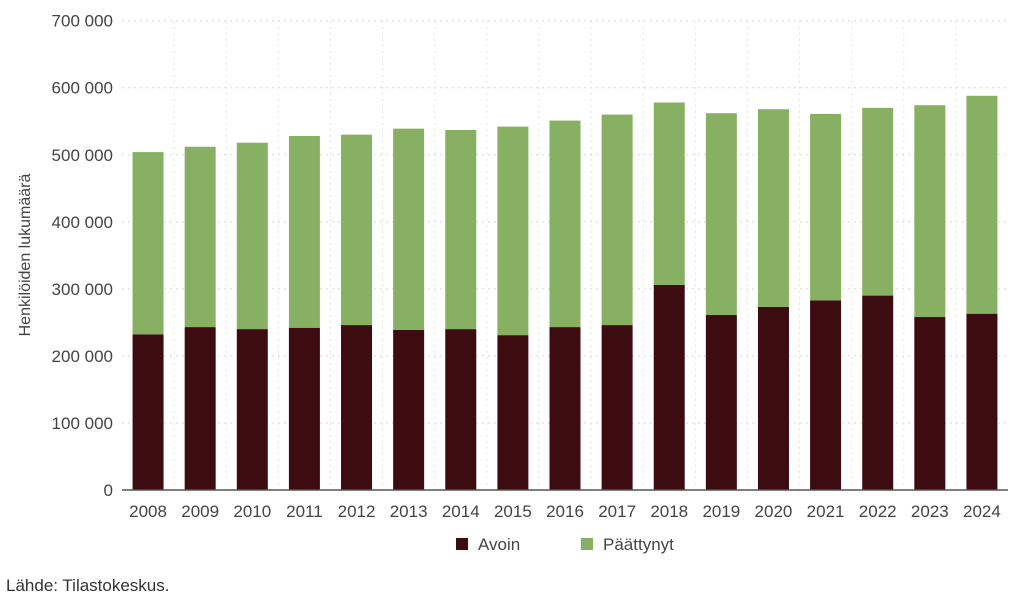 The width and height of the screenshot is (1024, 602). What do you see at coordinates (200, 408) in the screenshot?
I see `bar-avoin-2009` at bounding box center [200, 408].